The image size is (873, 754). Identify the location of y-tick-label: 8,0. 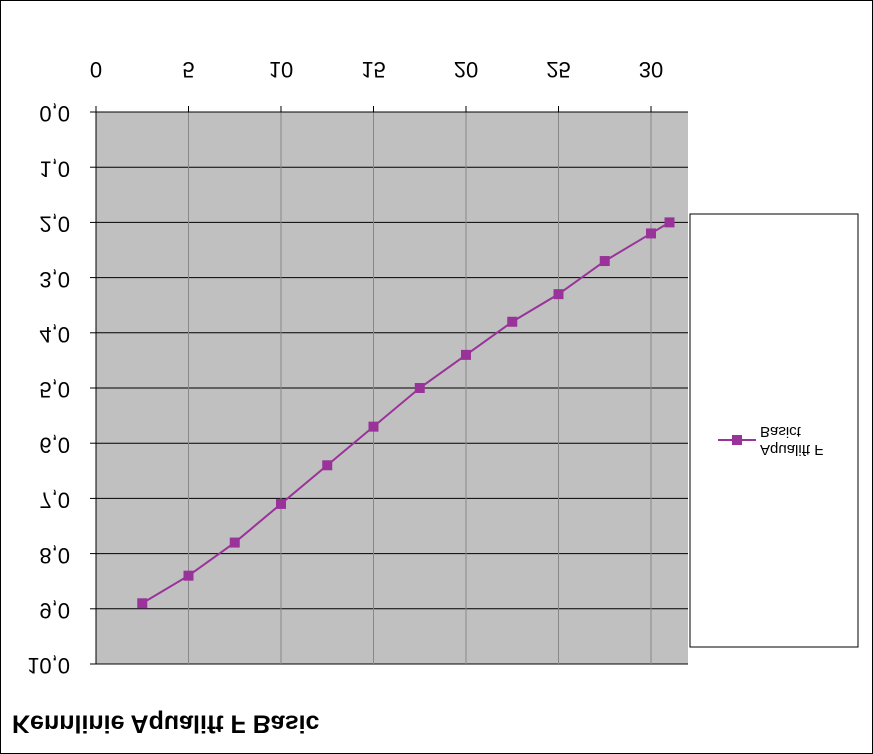
(54, 555).